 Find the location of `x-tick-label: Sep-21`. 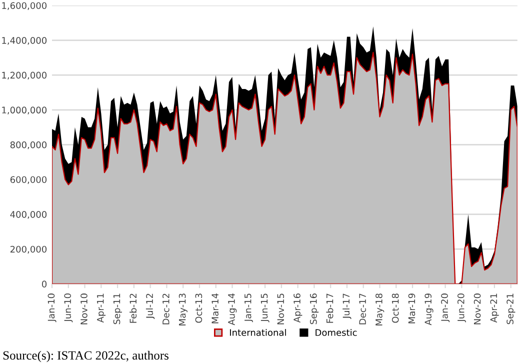

x-tick-label: Sep-21 is located at coordinates (511, 309).